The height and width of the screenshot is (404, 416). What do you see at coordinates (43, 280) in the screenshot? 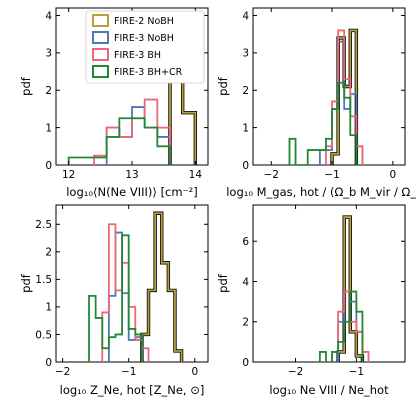
I see `y-tick-label: 1.5` at bounding box center [43, 280].